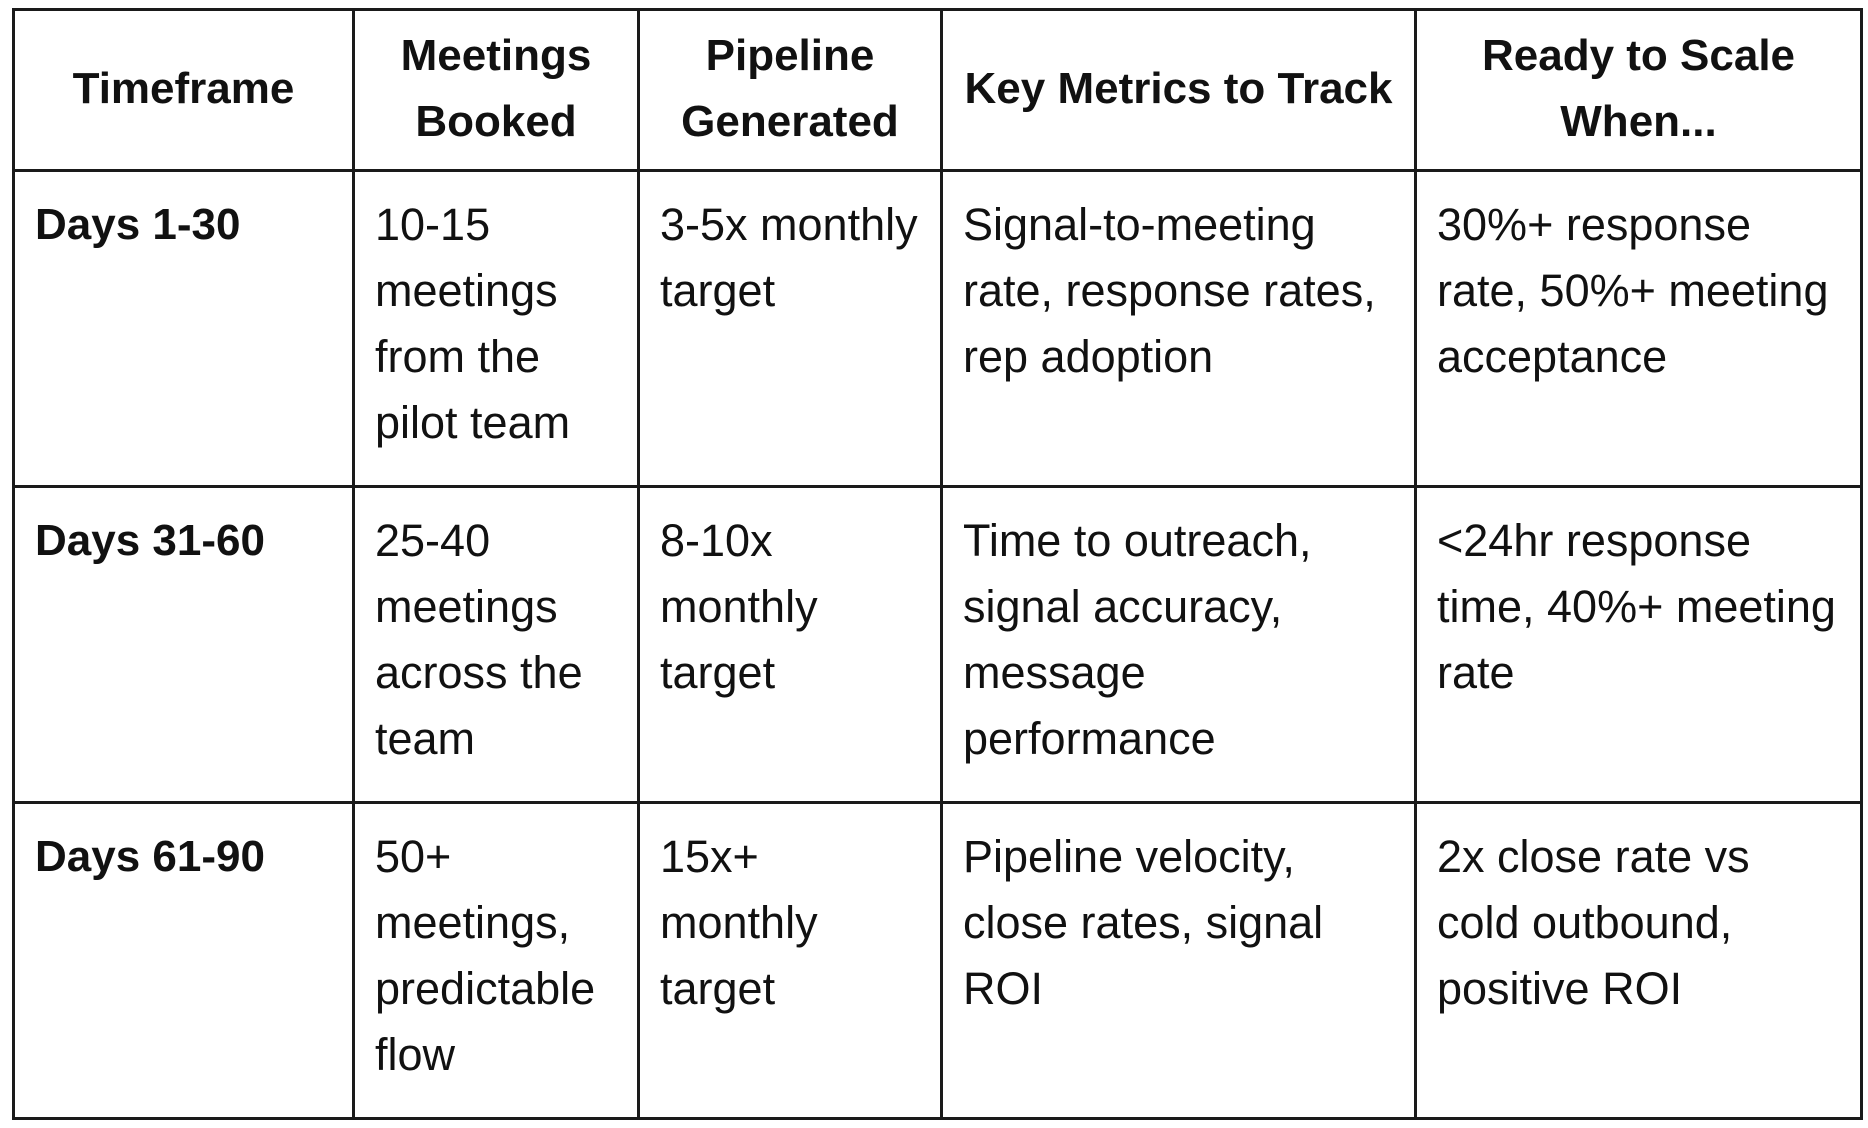  I want to click on header-pipeline-generated: Pipeline Generated, so click(790, 90).